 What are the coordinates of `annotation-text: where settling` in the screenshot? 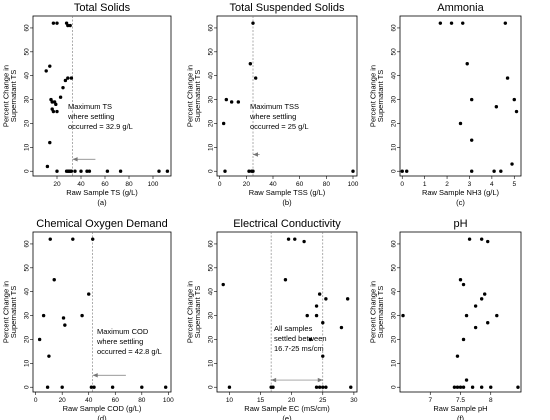 It's located at (90, 116).